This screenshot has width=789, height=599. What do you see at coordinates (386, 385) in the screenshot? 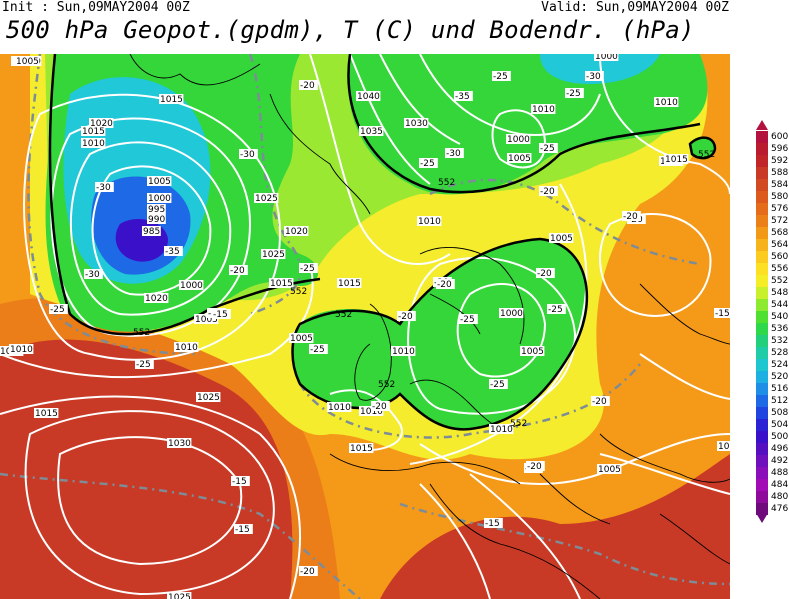
I see `geopot-label: 552` at bounding box center [386, 385].